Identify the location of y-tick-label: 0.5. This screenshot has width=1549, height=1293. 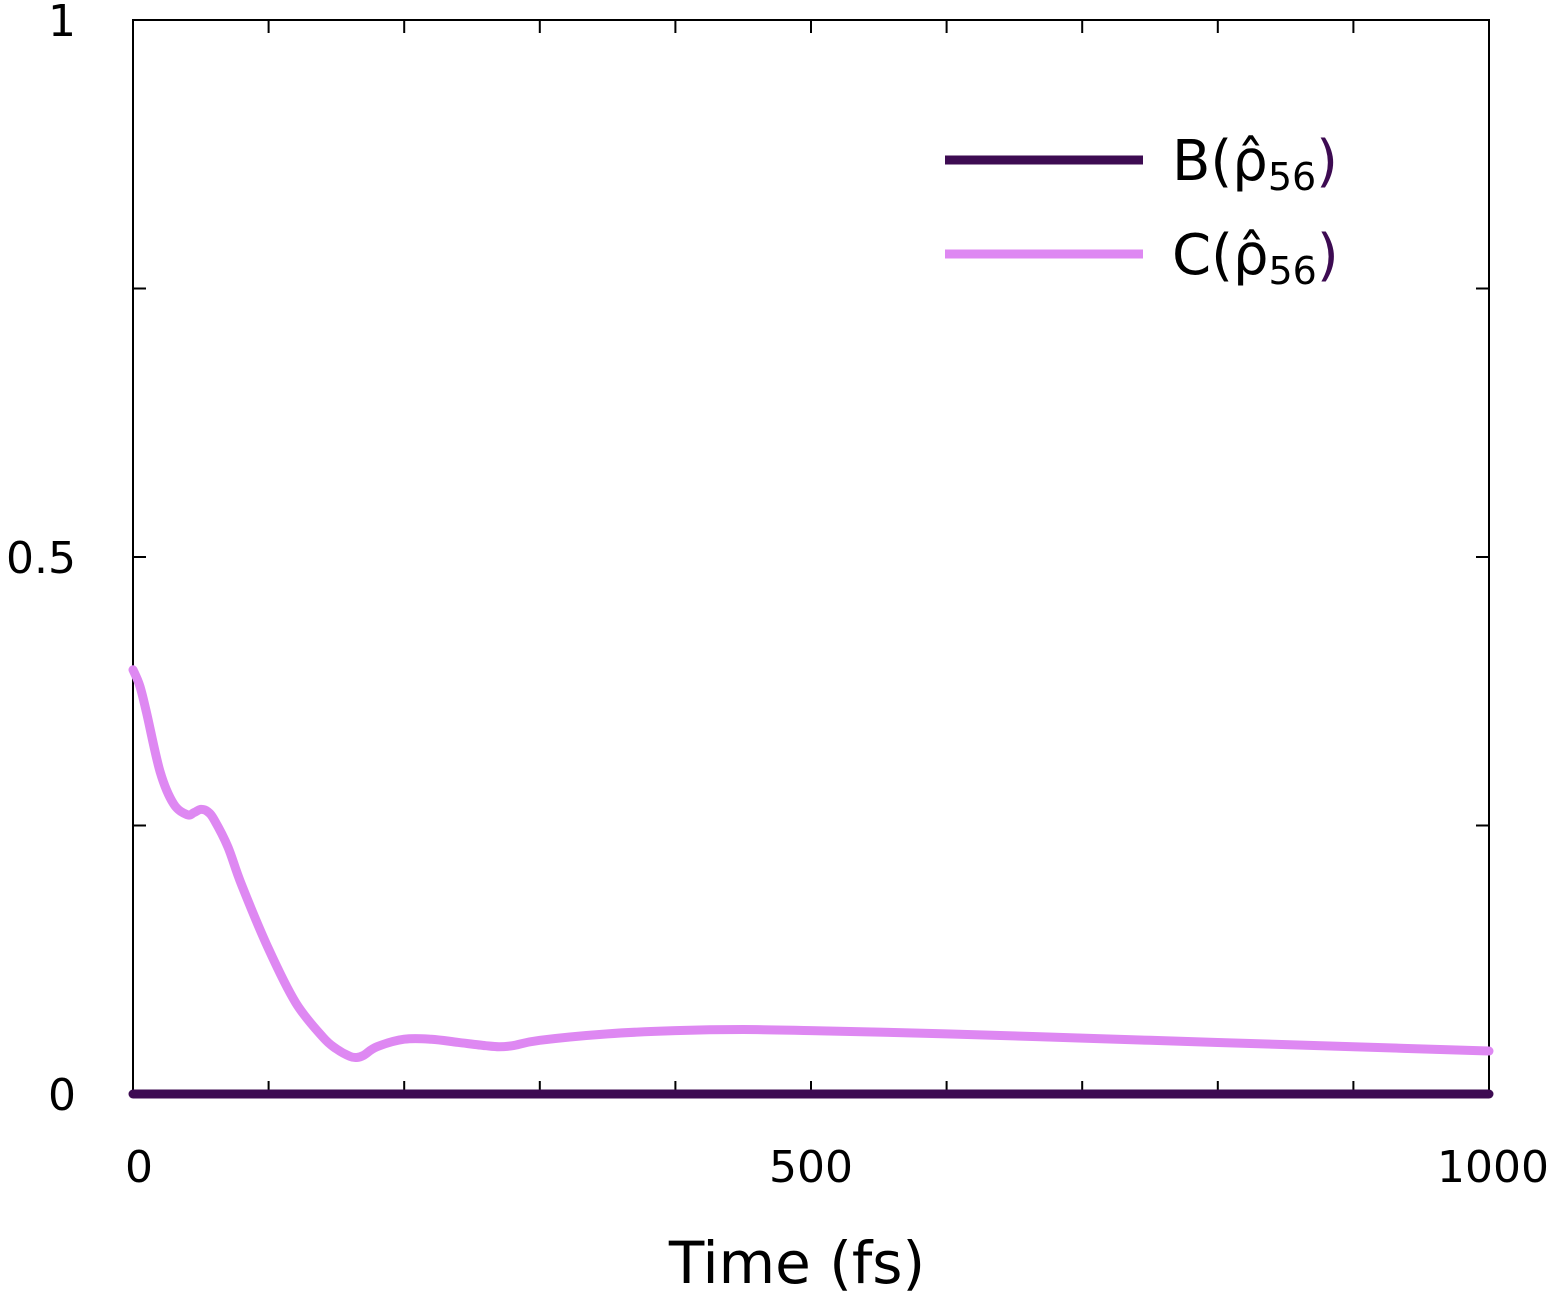
(41, 558).